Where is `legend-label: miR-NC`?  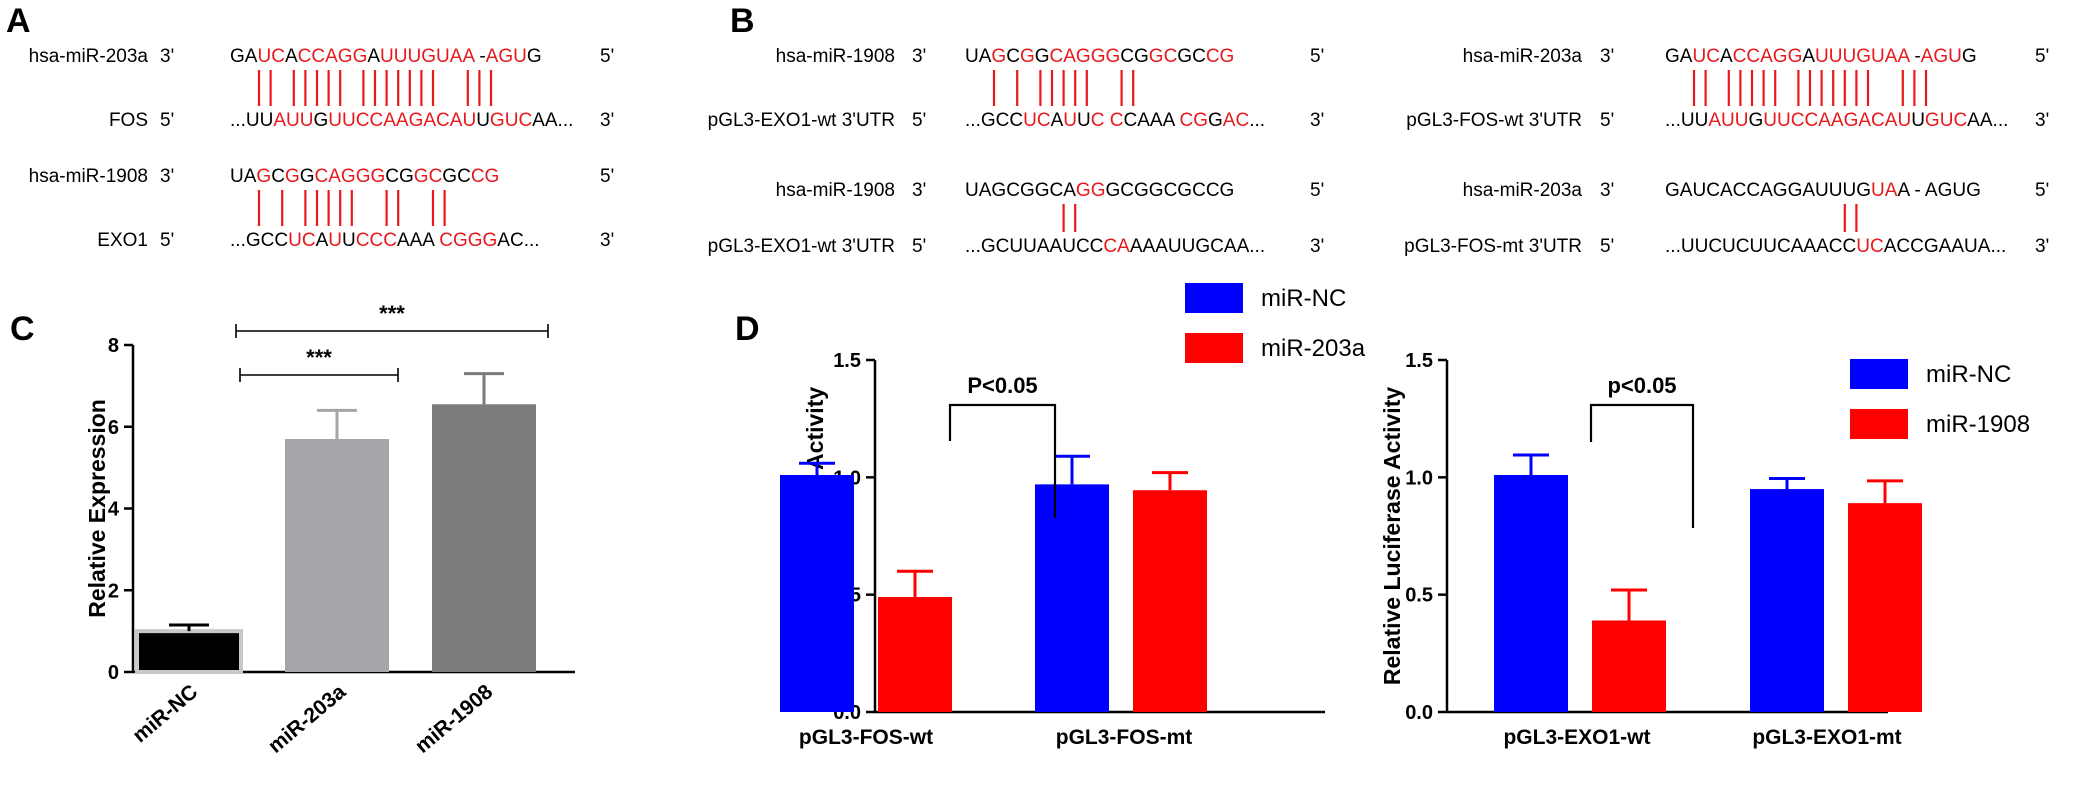 legend-label: miR-NC is located at coordinates (1968, 374).